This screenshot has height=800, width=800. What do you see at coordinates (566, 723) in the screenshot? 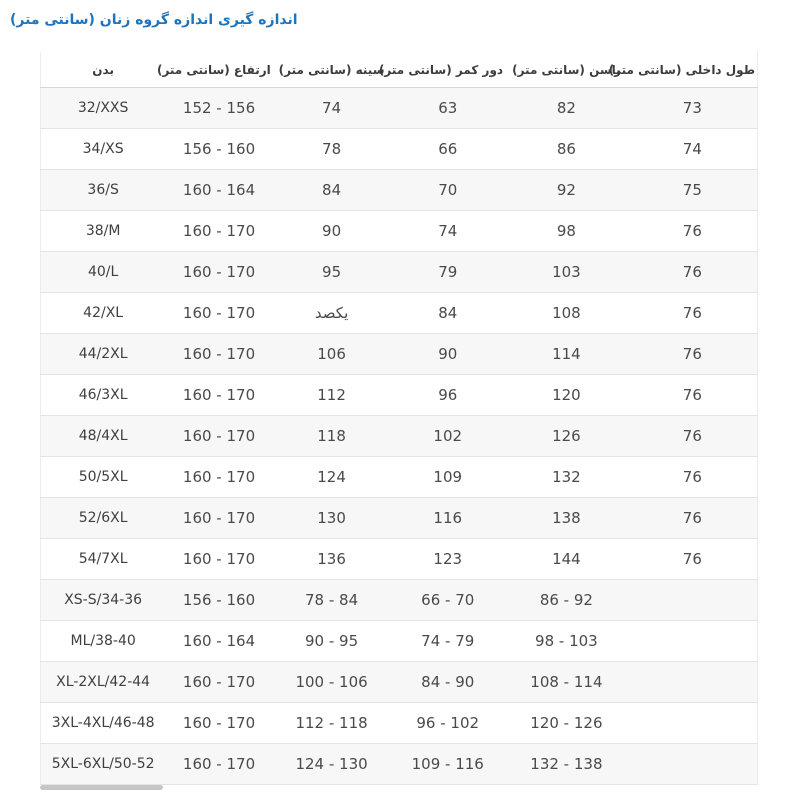
I see `table-cell-hips: 120 - 126` at bounding box center [566, 723].